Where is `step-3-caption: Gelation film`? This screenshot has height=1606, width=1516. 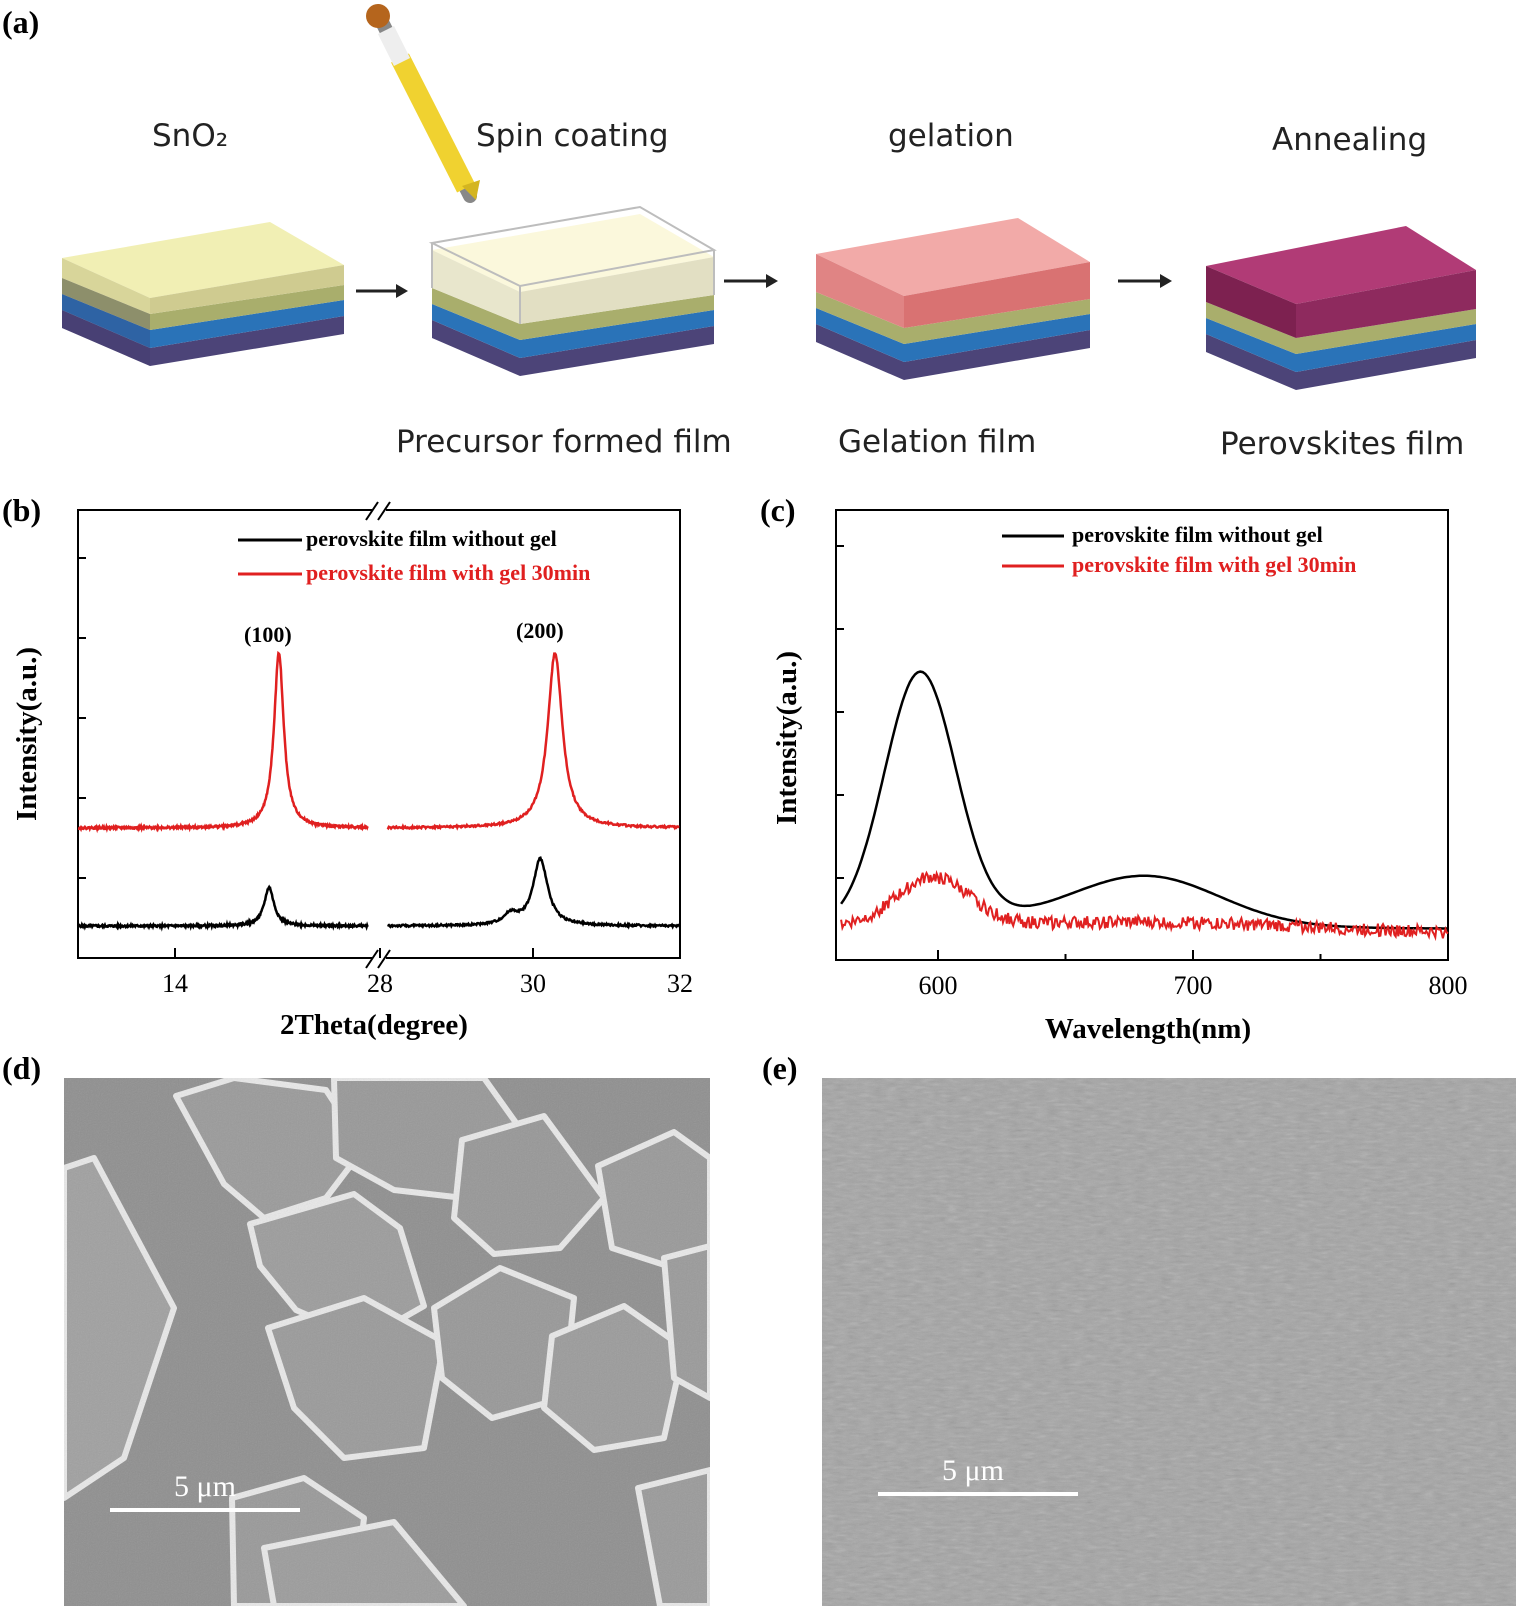
step-3-caption: Gelation film is located at coordinates (937, 442).